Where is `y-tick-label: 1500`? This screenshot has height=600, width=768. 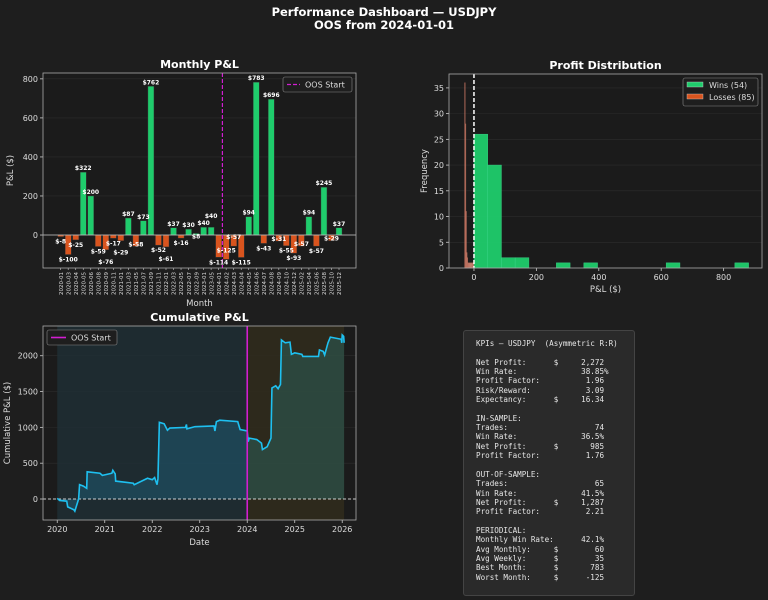 y-tick-label: 1500 is located at coordinates (28, 392).